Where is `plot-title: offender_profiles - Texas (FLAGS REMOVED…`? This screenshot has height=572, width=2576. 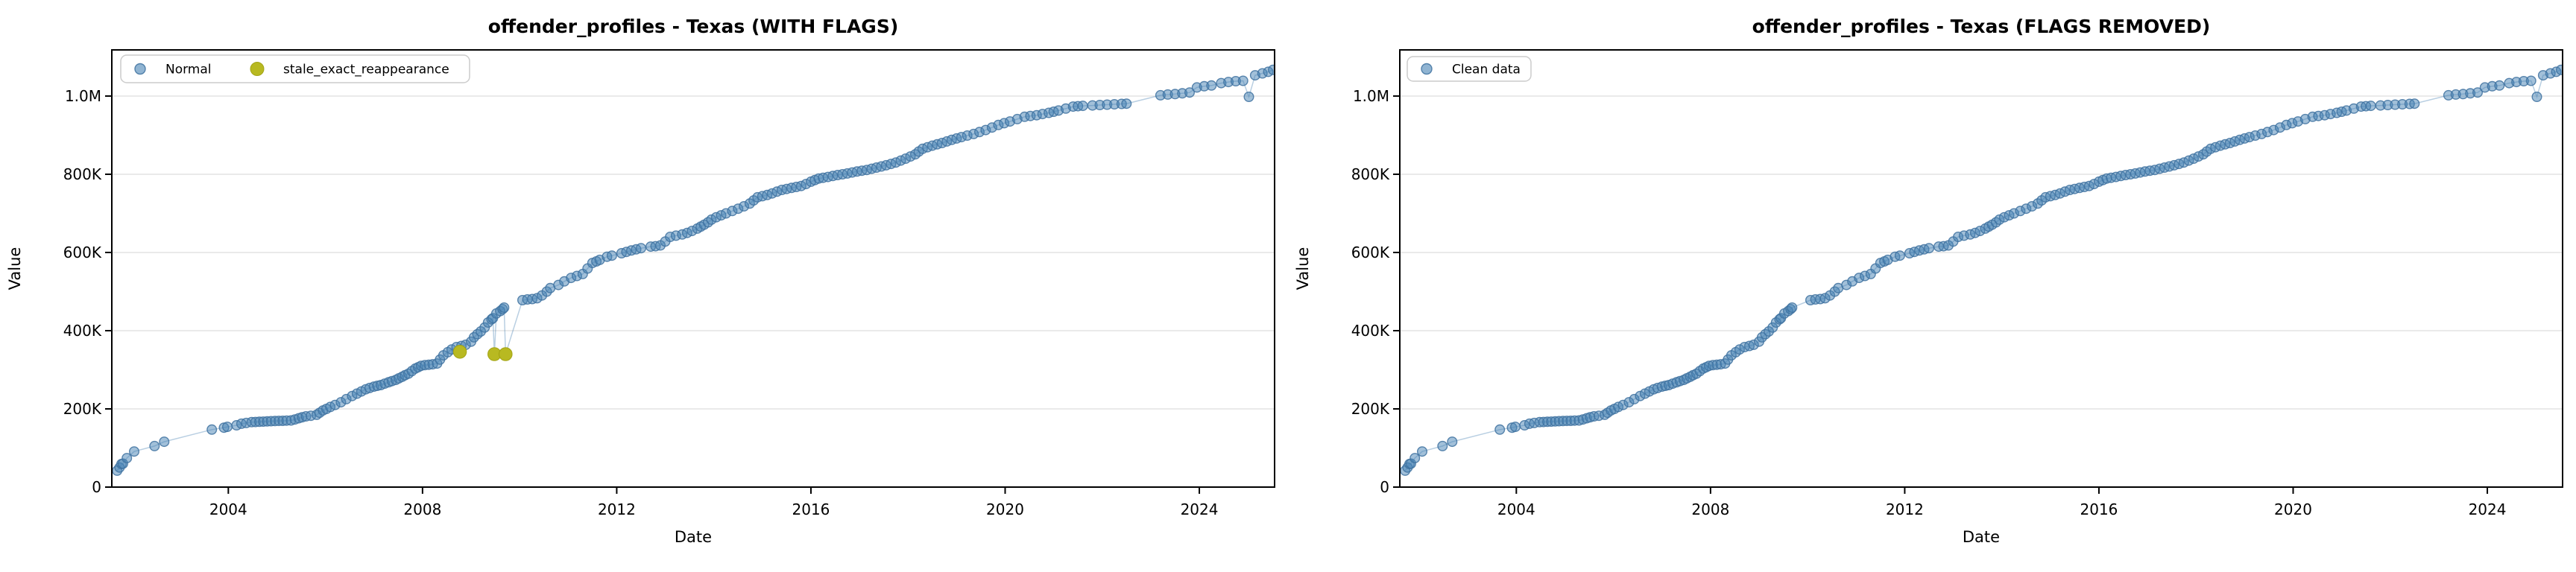 plot-title: offender_profiles - Texas (FLAGS REMOVED… is located at coordinates (1981, 26).